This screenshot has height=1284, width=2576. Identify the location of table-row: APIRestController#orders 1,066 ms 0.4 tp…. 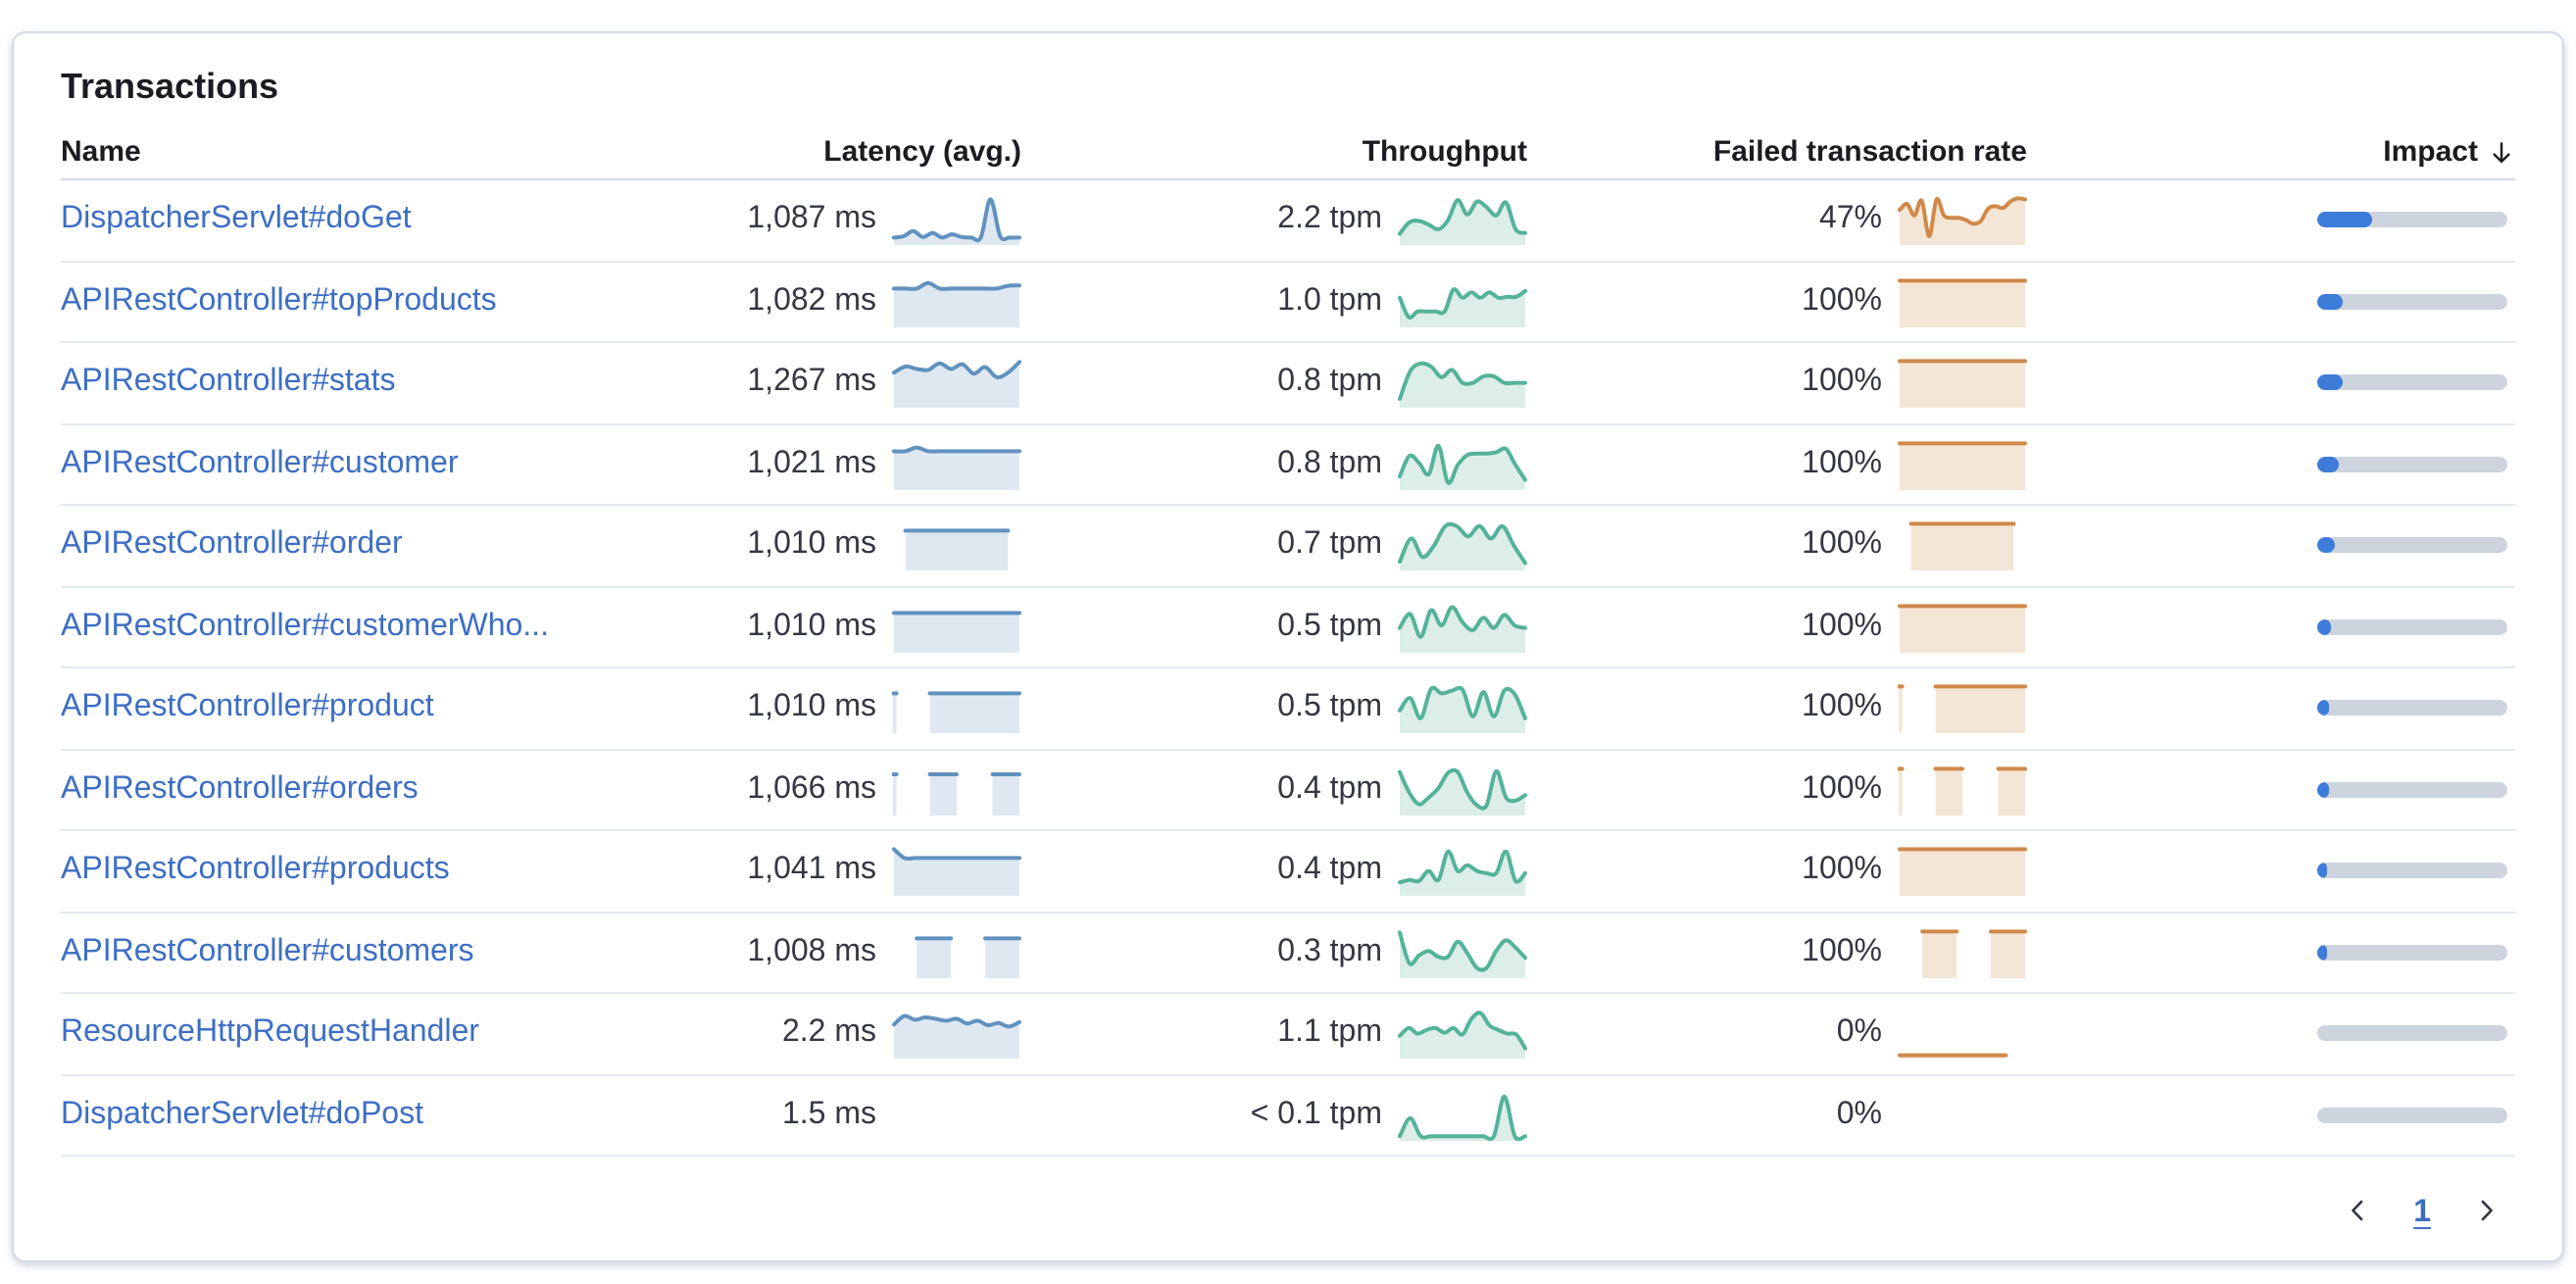
(1288, 790).